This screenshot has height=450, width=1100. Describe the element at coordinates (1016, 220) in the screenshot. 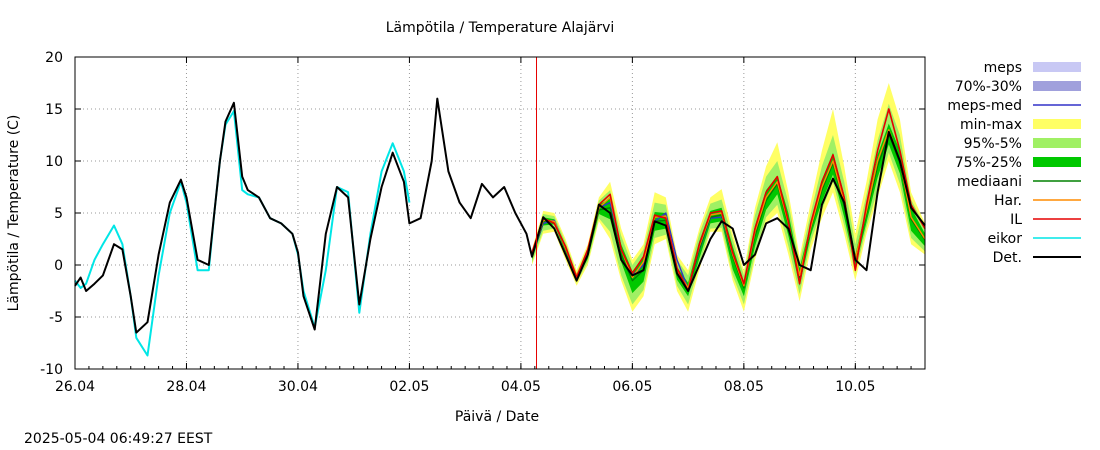

I see `legend-label: IL` at that location.